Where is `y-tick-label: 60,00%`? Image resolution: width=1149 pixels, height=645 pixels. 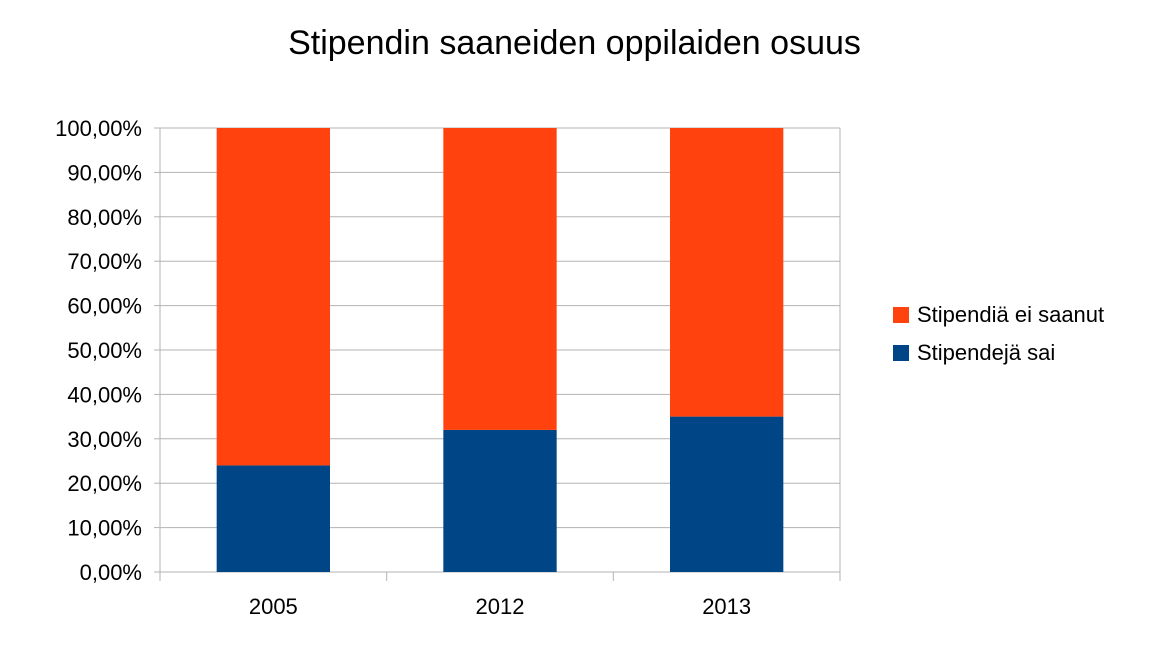
y-tick-label: 60,00% is located at coordinates (104, 306).